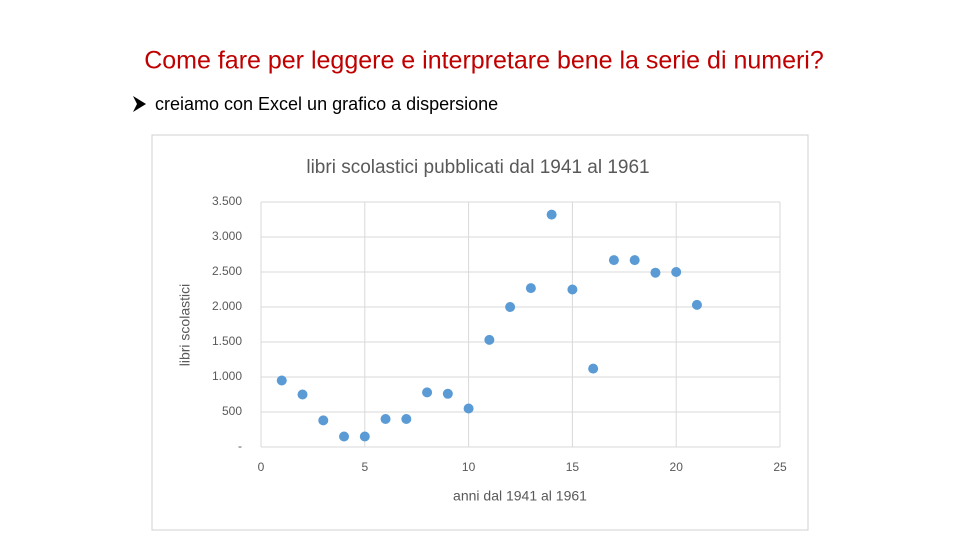  What do you see at coordinates (139, 104) in the screenshot?
I see `bullet-arrow` at bounding box center [139, 104].